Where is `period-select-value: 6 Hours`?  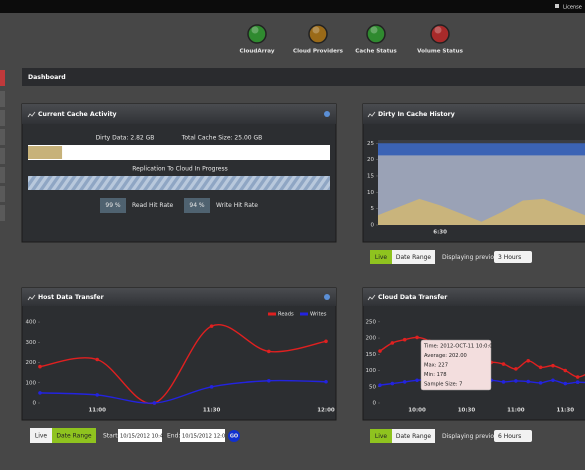
period-select-value: 6 Hours is located at coordinates (509, 436).